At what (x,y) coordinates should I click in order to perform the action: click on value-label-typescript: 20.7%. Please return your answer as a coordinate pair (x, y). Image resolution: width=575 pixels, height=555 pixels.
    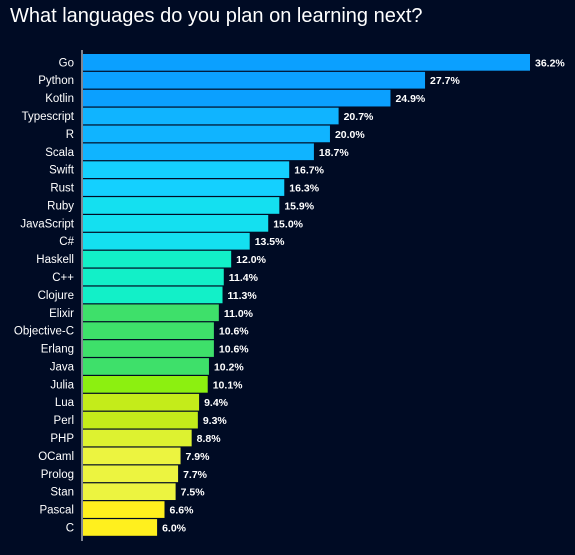
    Looking at the image, I should click on (359, 117).